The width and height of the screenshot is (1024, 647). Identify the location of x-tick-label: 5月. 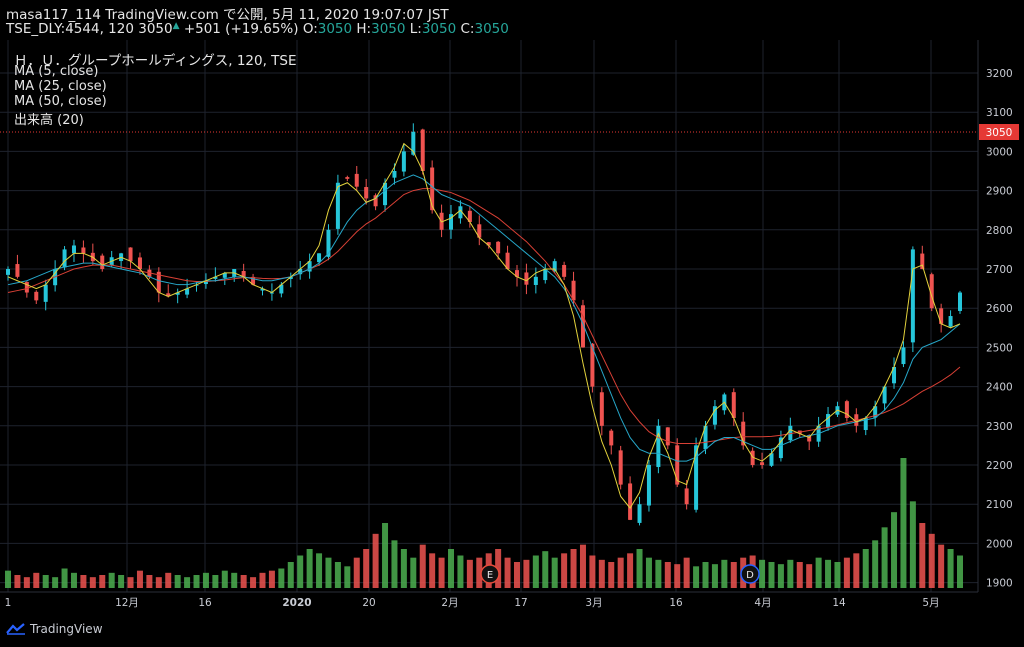
(930, 603).